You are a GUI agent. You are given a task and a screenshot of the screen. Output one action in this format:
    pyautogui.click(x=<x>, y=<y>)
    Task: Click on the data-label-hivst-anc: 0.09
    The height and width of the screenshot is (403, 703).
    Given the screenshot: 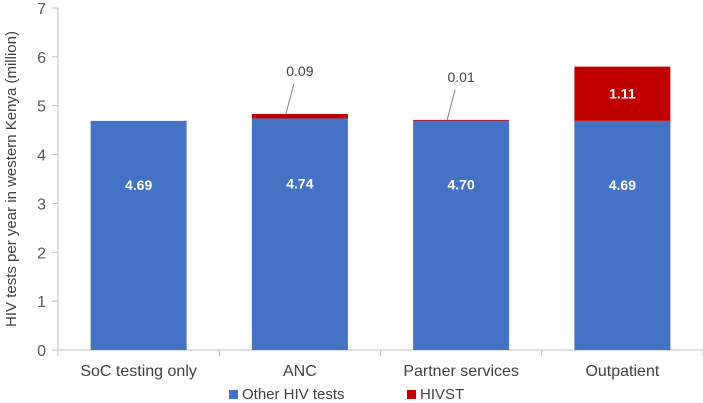 What is the action you would take?
    pyautogui.click(x=299, y=71)
    